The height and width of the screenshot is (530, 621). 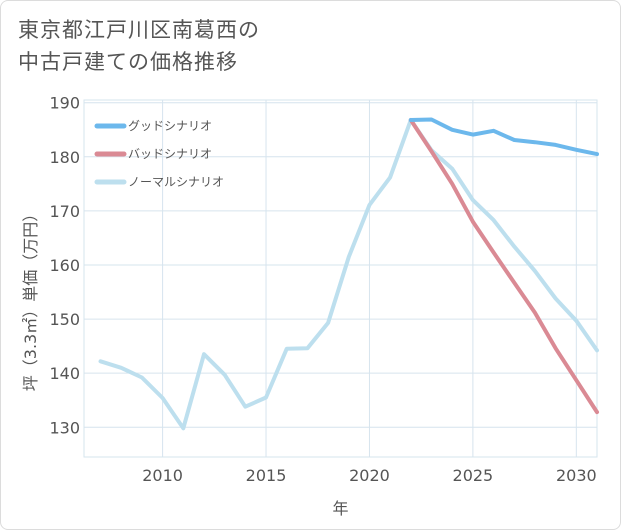 What do you see at coordinates (128, 62) in the screenshot?
I see `title-line-2: 中古戸建ての価格推移` at bounding box center [128, 62].